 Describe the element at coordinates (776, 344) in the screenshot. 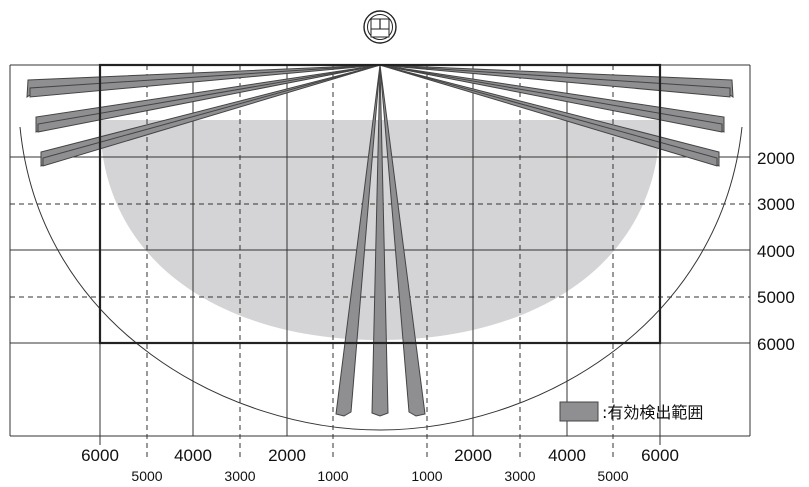

I see `y-label: 6000` at that location.